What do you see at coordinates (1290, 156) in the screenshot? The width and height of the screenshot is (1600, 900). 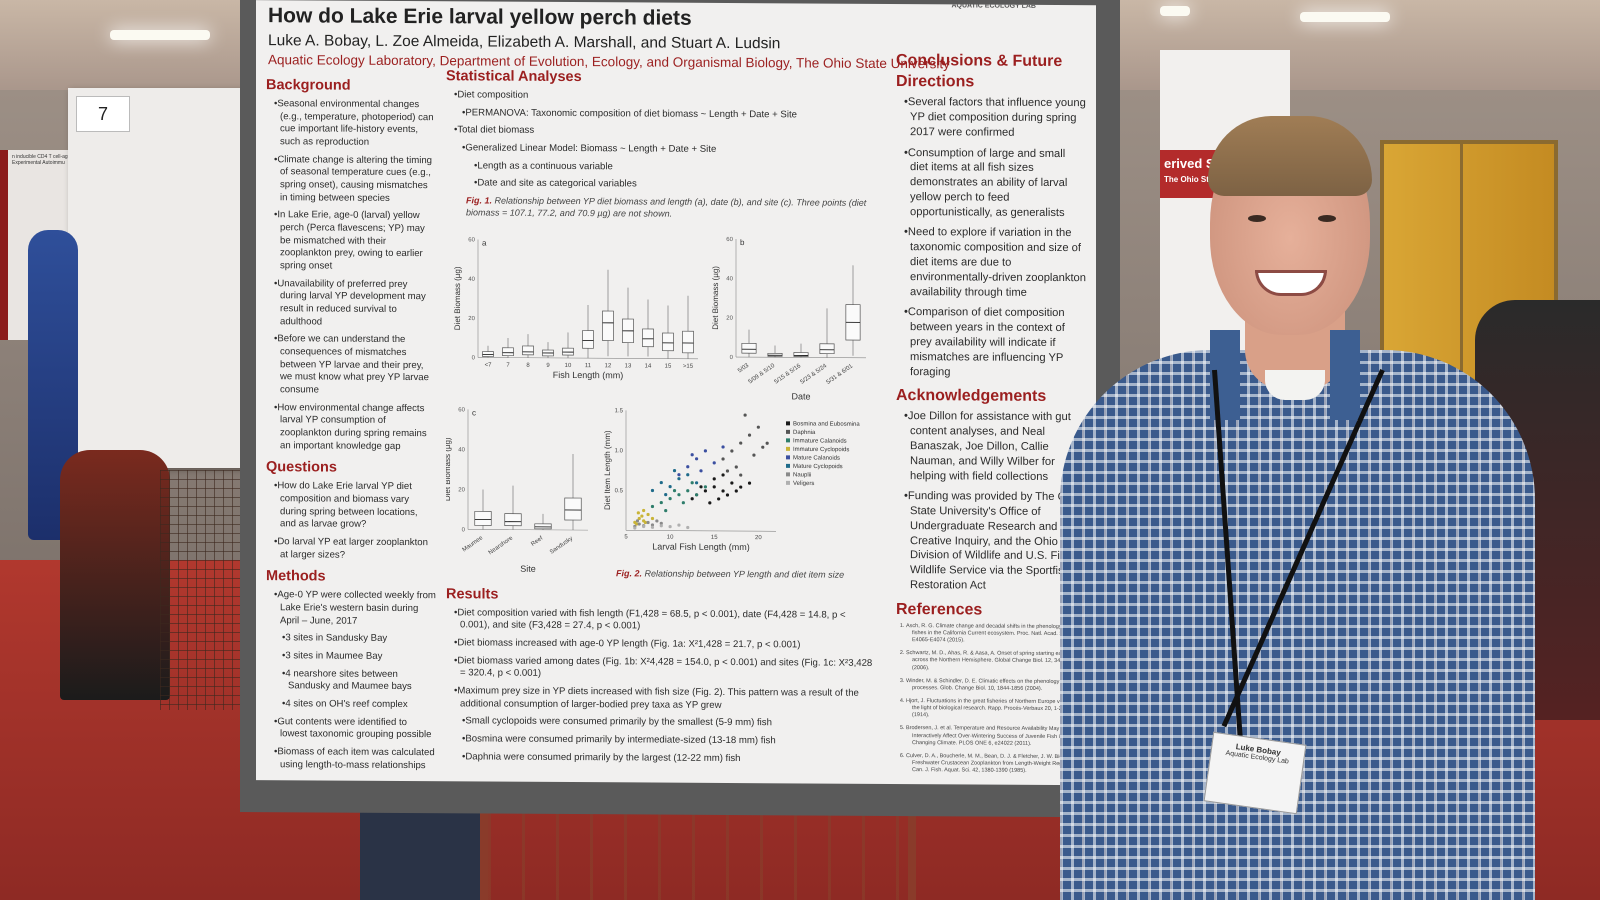 I see `hair` at bounding box center [1290, 156].